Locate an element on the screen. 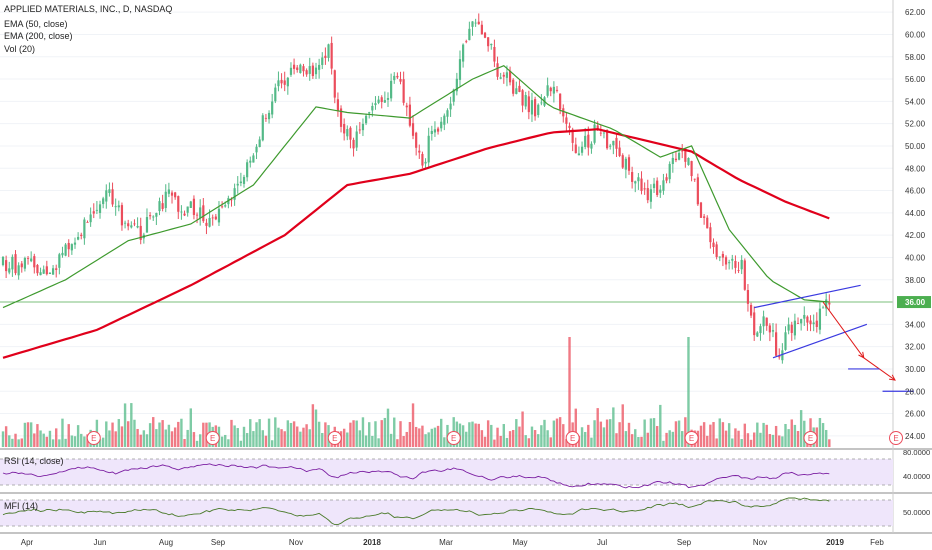  price-tick-label: 32.00 is located at coordinates (915, 347).